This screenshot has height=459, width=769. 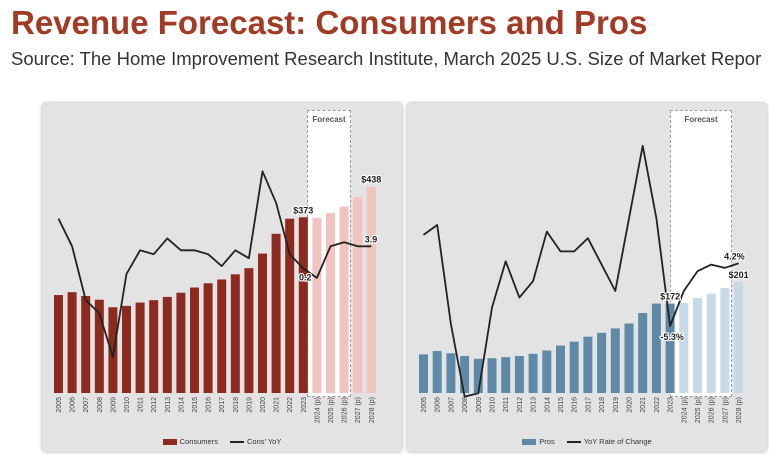 I want to click on bar-2016, so click(x=574, y=367).